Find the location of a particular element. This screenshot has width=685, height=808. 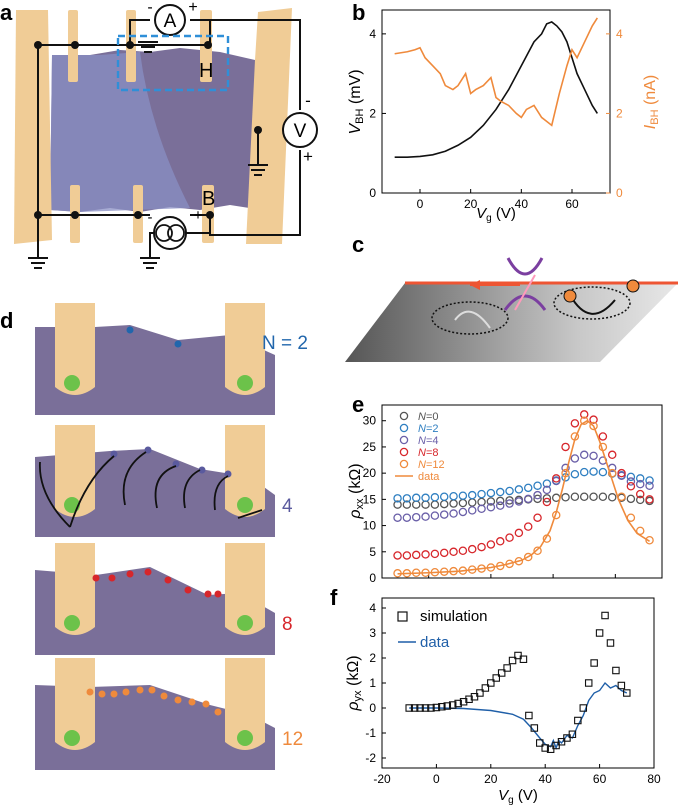

y-tick-label: 2 is located at coordinates (372, 658).